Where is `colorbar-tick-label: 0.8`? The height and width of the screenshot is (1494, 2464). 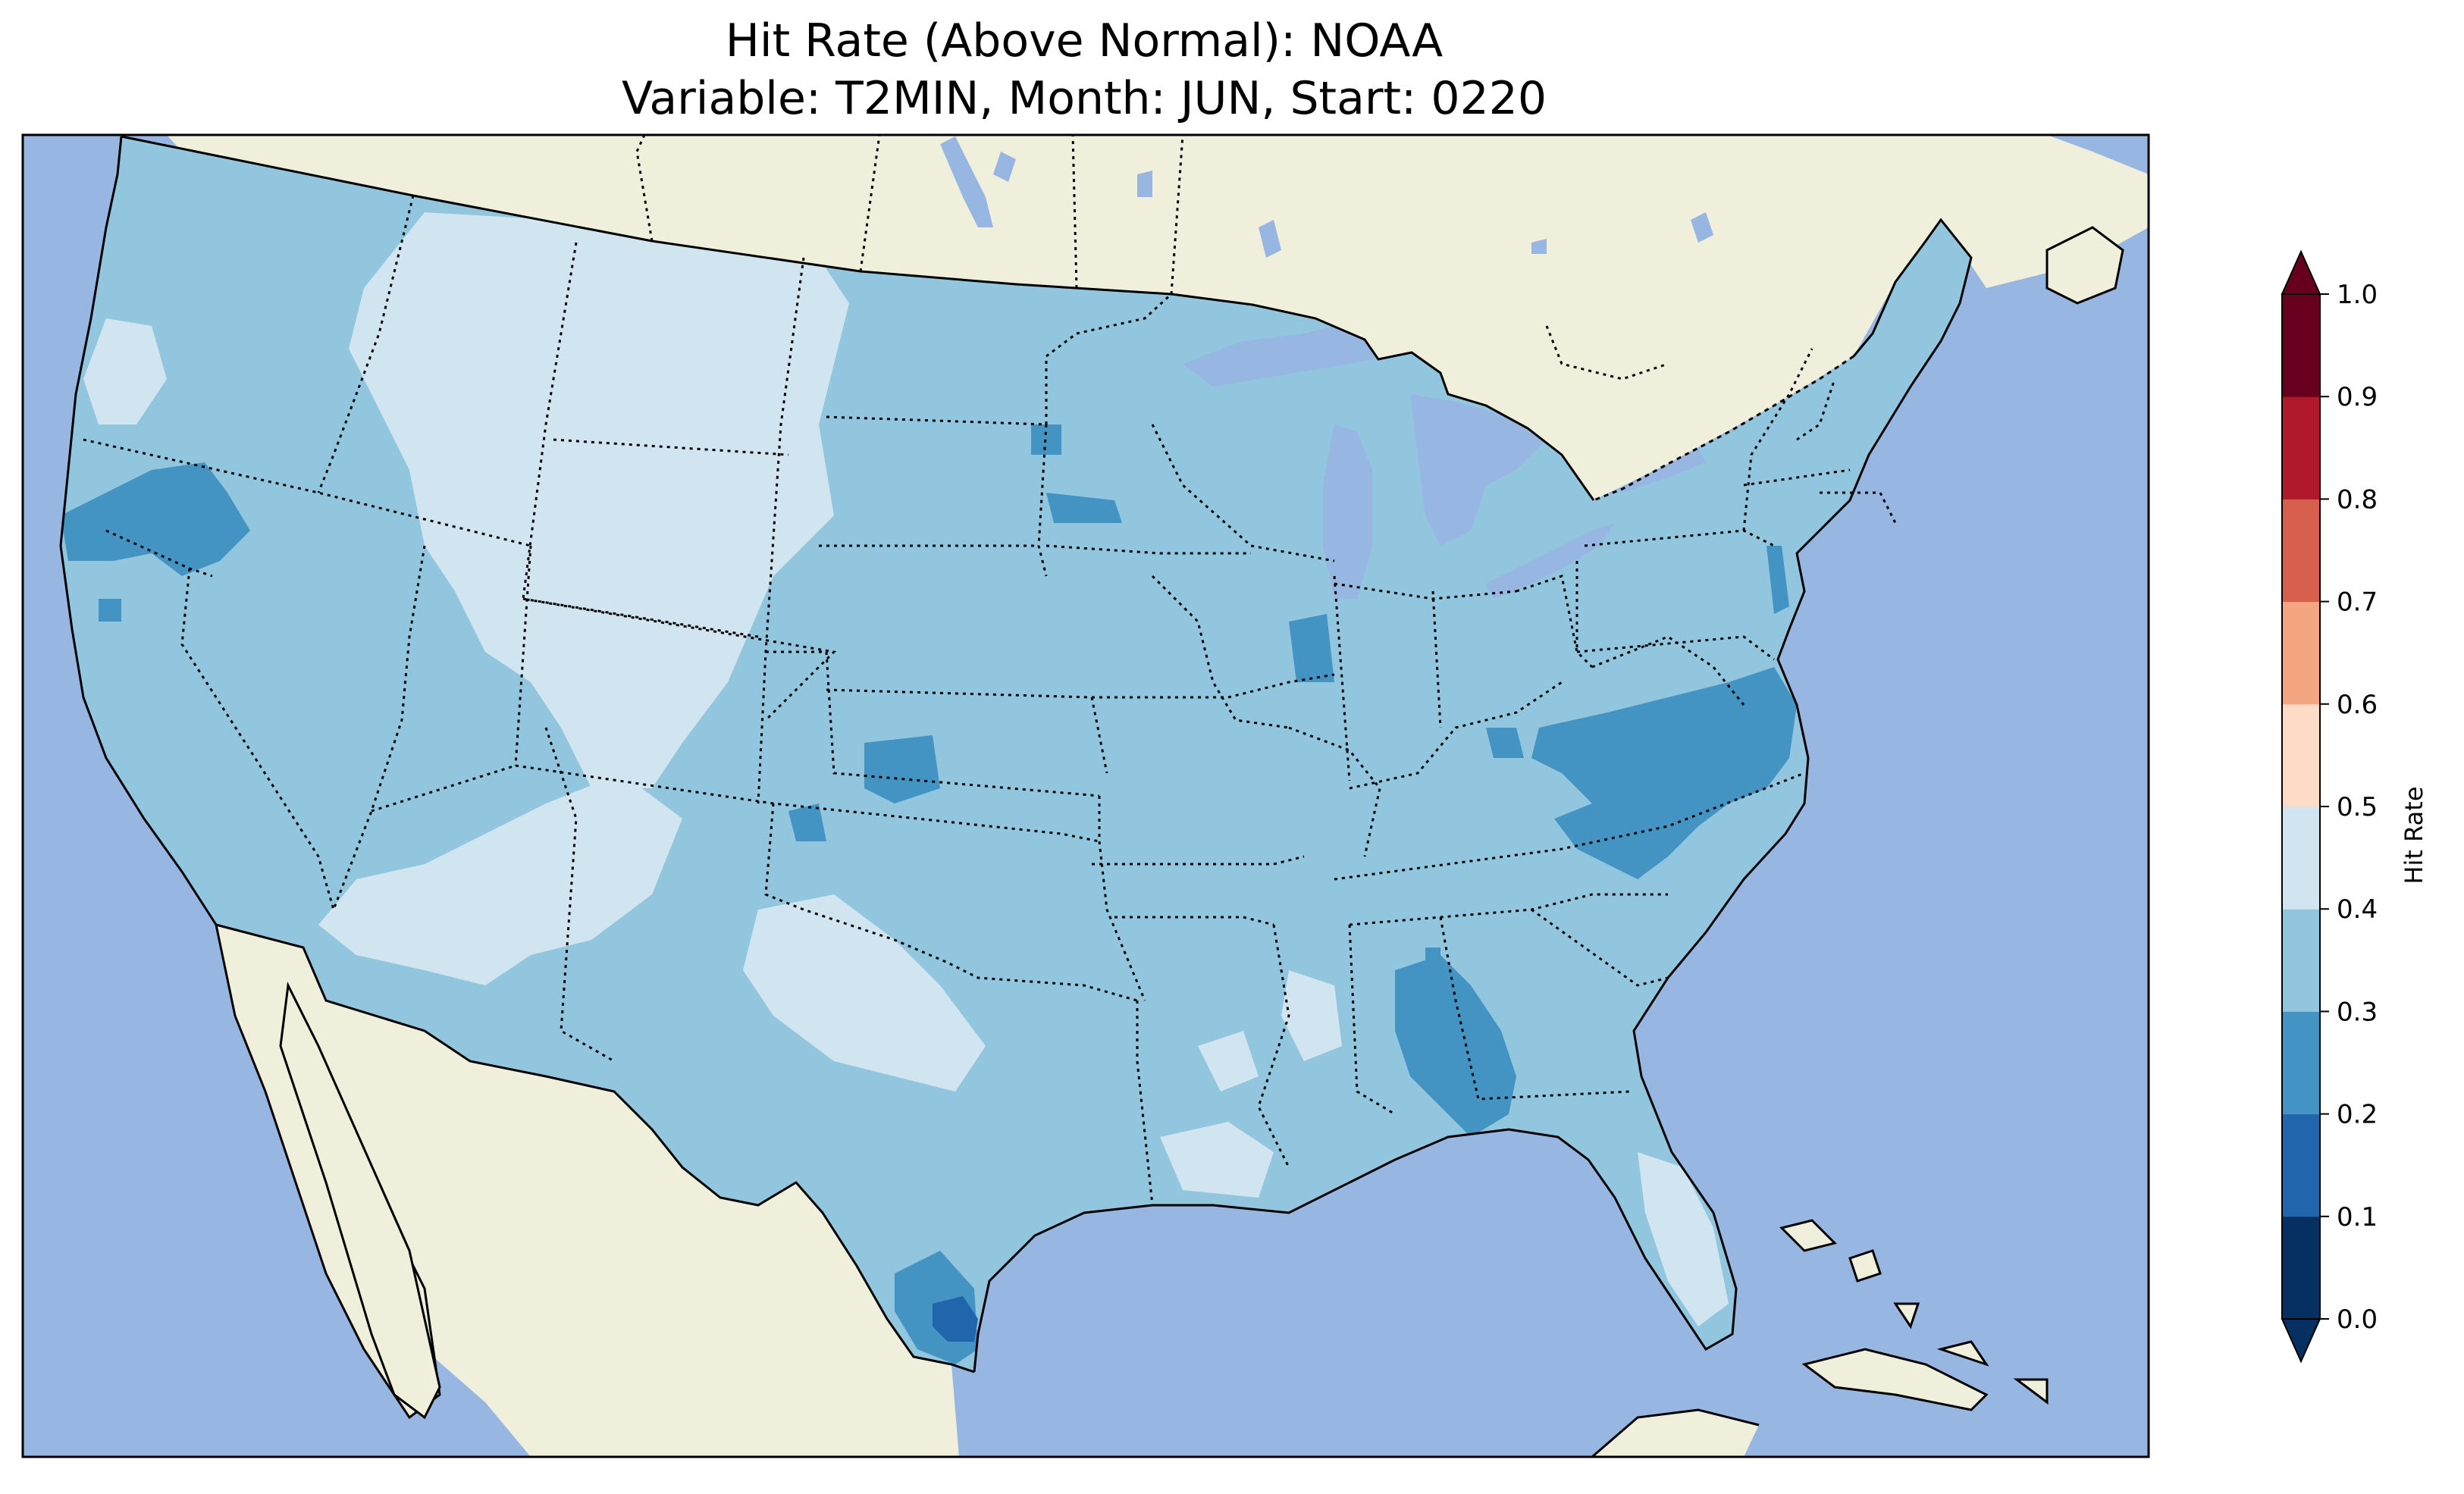 colorbar-tick-label: 0.8 is located at coordinates (2357, 499).